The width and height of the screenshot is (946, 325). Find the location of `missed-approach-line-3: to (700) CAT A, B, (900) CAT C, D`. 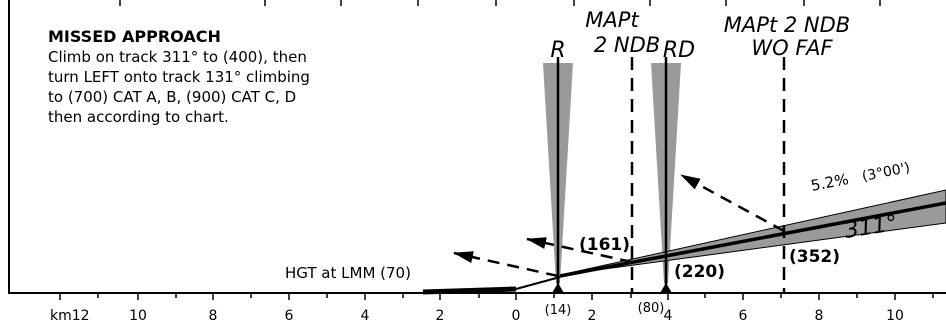

missed-approach-line-3: to (700) CAT A, B, (900) CAT C, D is located at coordinates (172, 97).